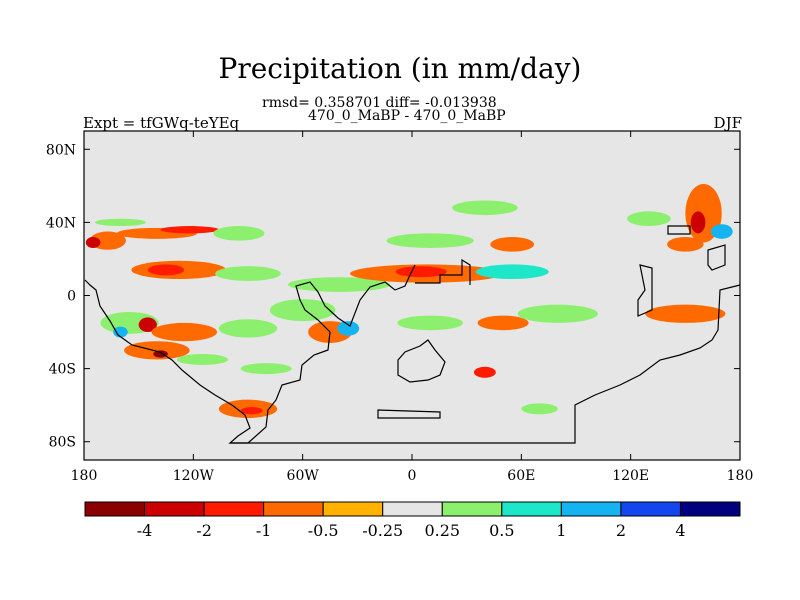  What do you see at coordinates (250, 354) in the screenshot?
I see `coastline-americas` at bounding box center [250, 354].